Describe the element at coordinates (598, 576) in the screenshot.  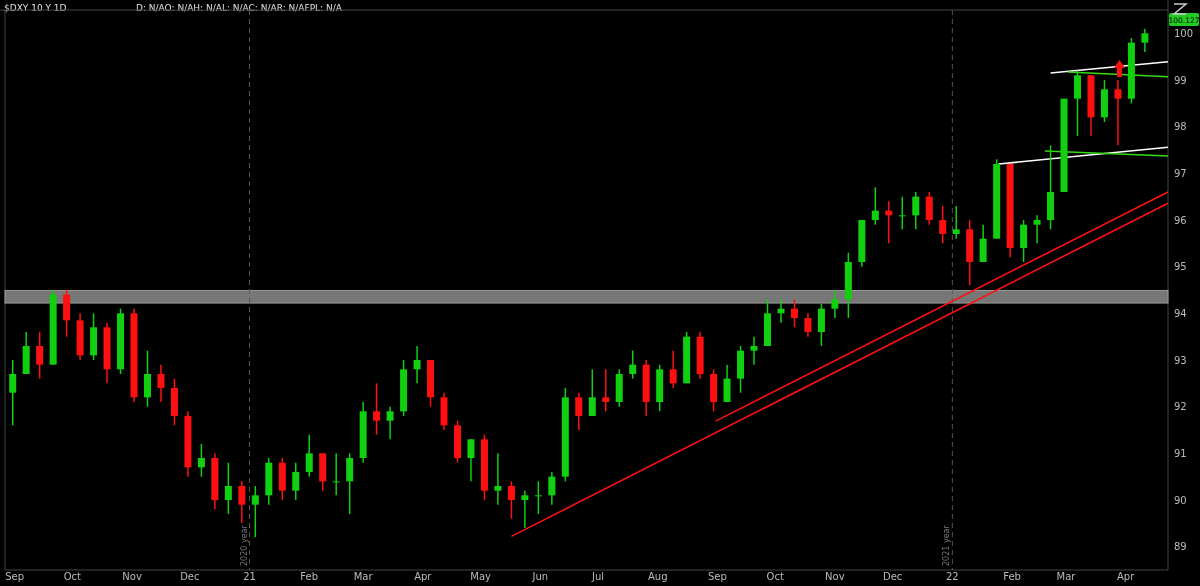
I see `x-tick-label: Jul` at that location.